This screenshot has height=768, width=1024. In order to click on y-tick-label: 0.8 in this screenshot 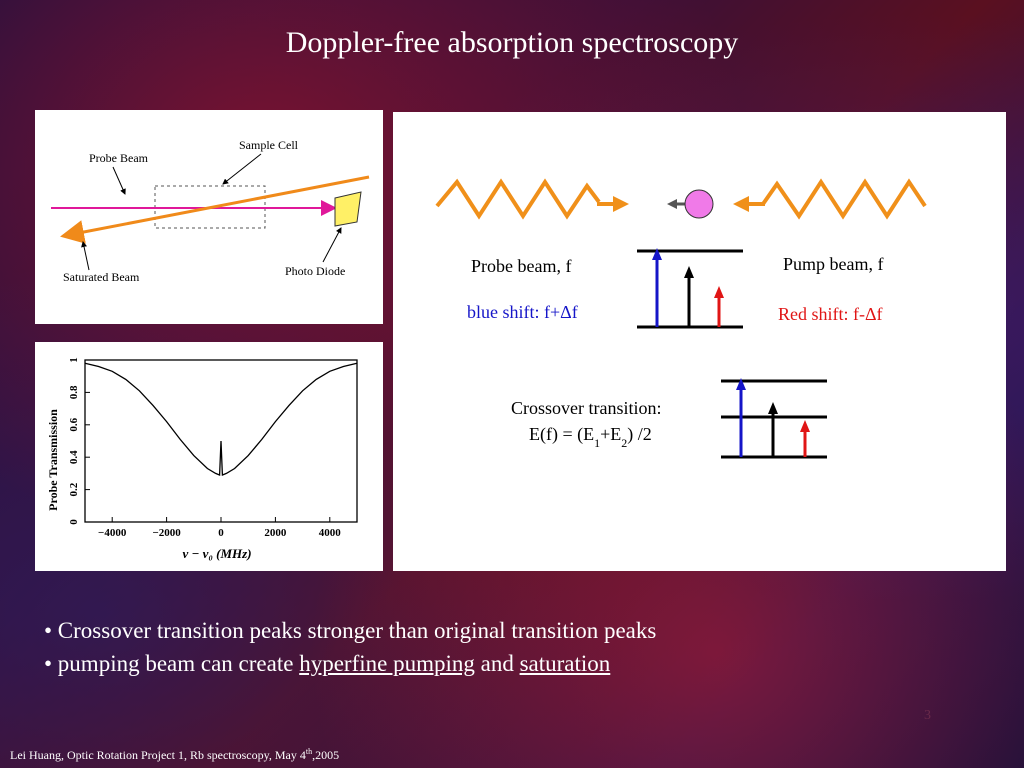, I will do `click(74, 392)`.